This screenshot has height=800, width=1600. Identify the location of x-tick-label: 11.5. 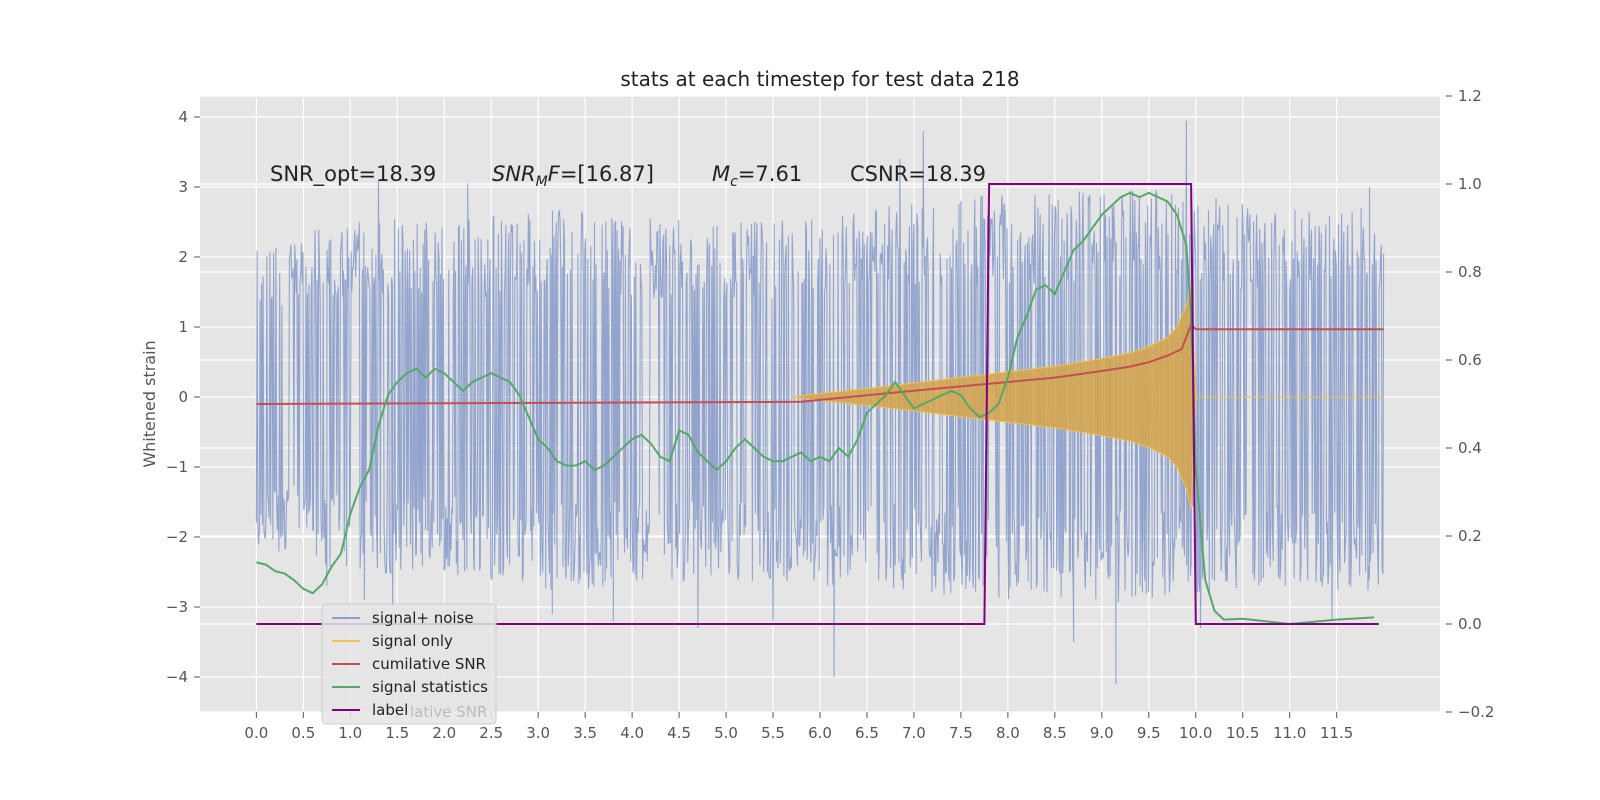
(1336, 733).